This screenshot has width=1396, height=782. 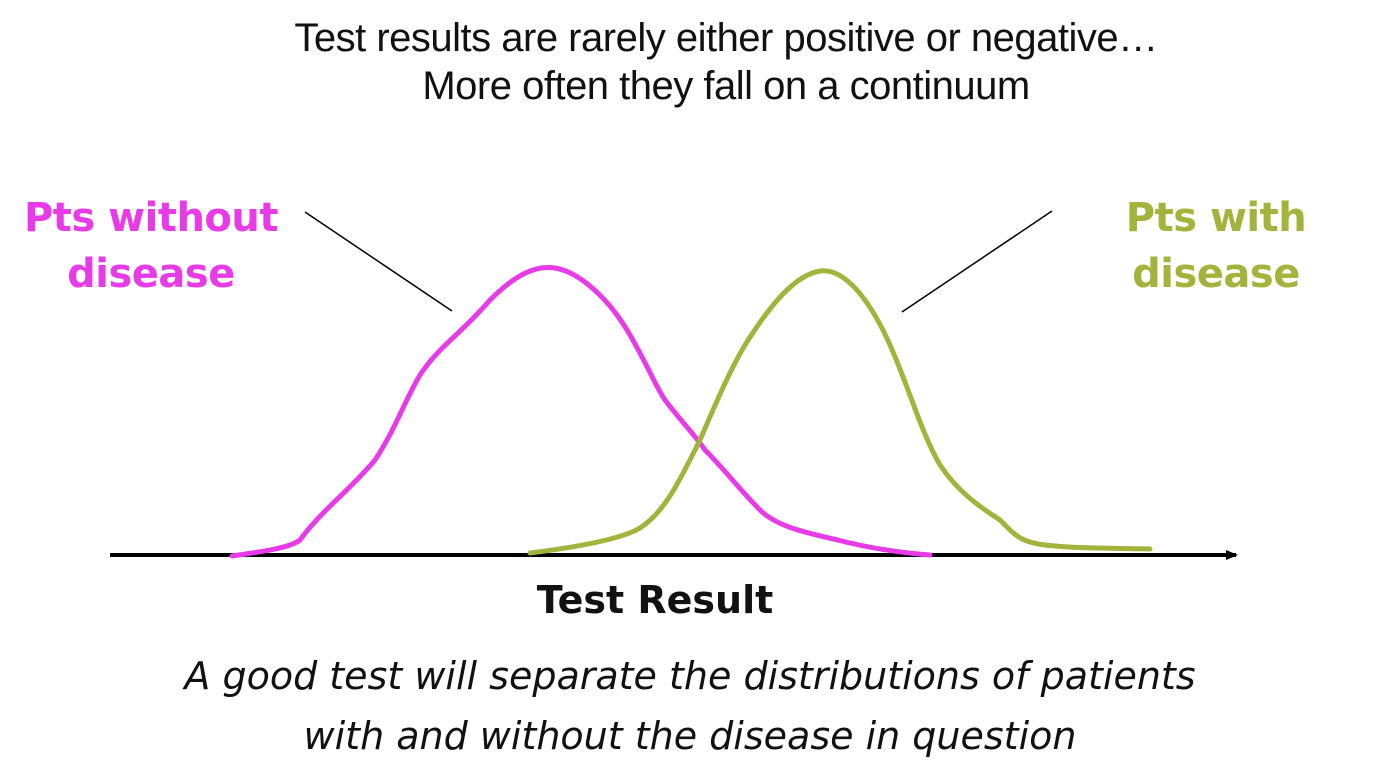 I want to click on leader-line-without-disease, so click(x=378, y=261).